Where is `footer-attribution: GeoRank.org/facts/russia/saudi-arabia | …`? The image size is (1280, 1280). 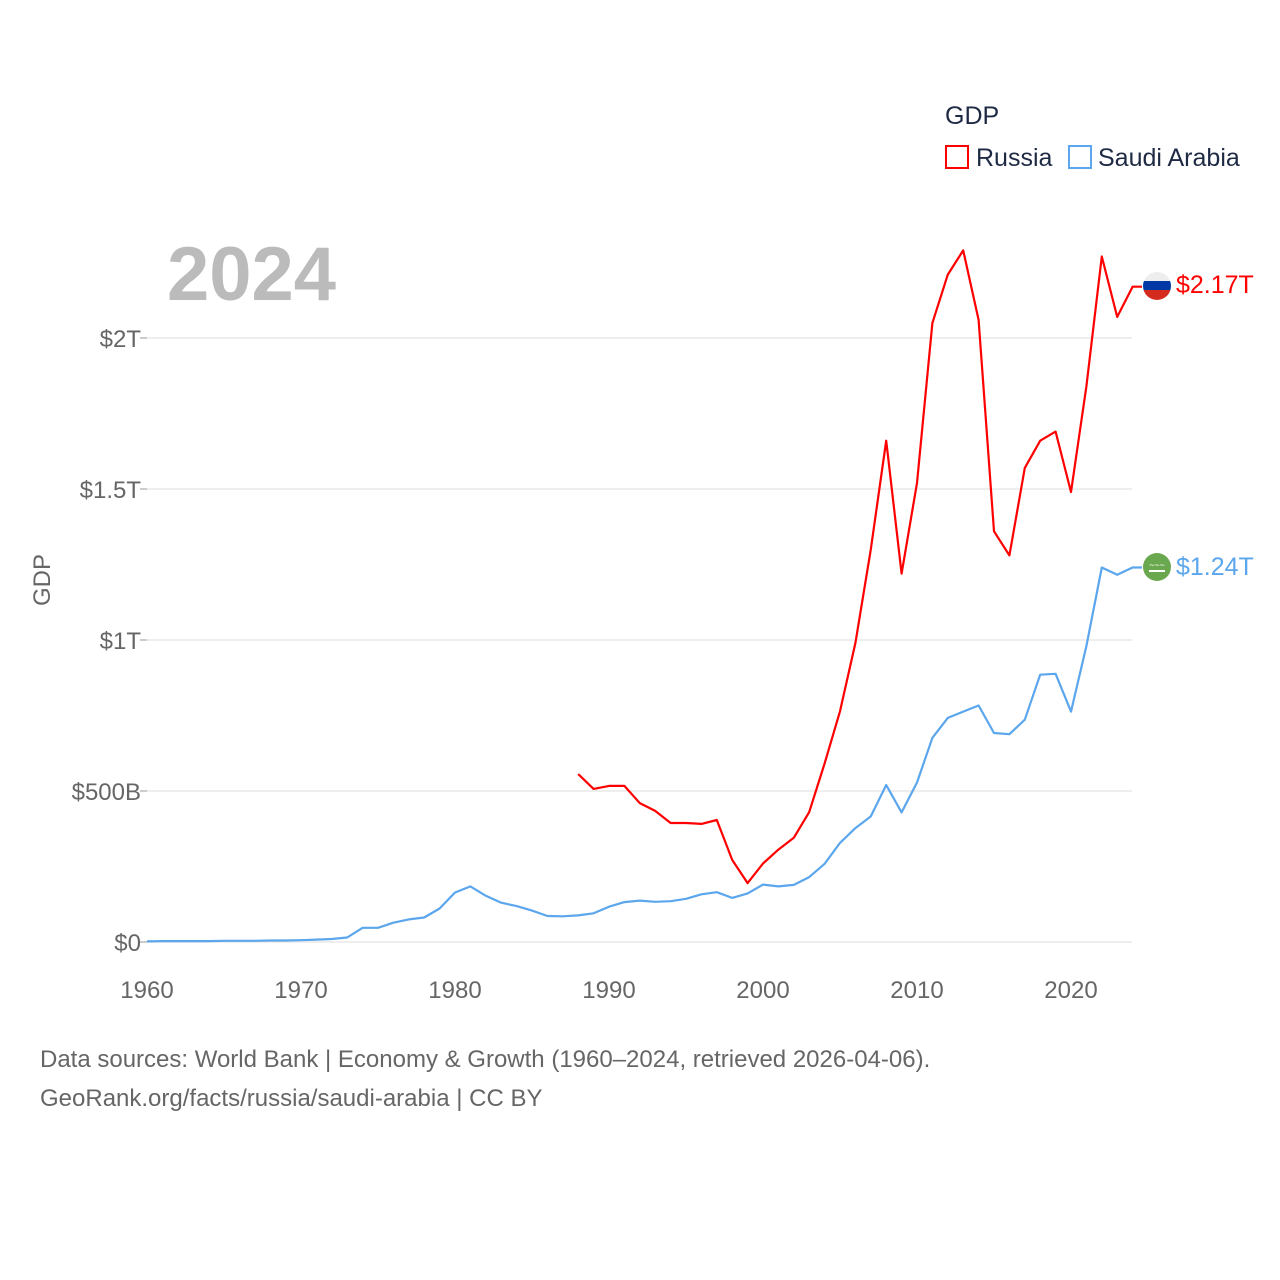
footer-attribution: GeoRank.org/facts/russia/saudi-arabia | … is located at coordinates (291, 1098).